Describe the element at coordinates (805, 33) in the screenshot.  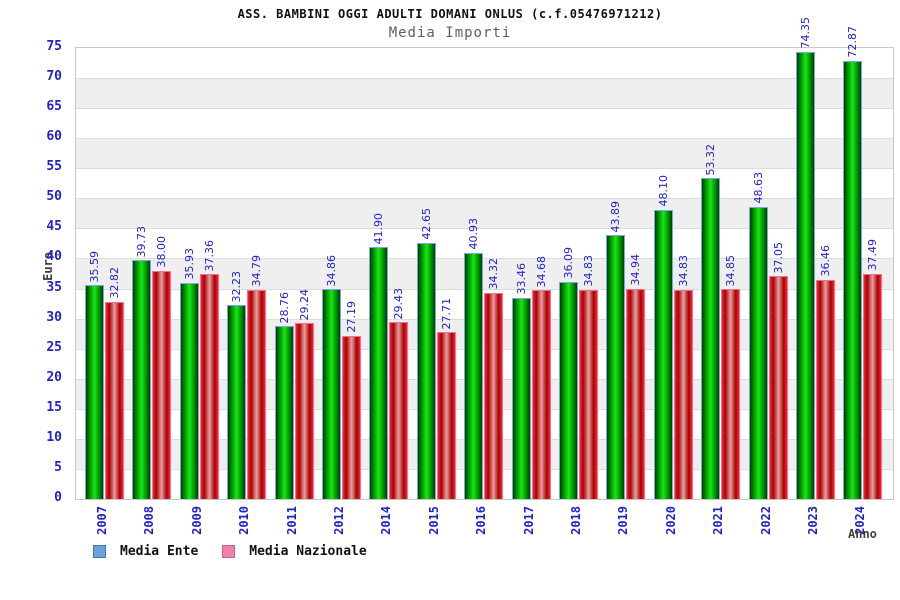
I see `value-label-media-ente: 74.35` at that location.